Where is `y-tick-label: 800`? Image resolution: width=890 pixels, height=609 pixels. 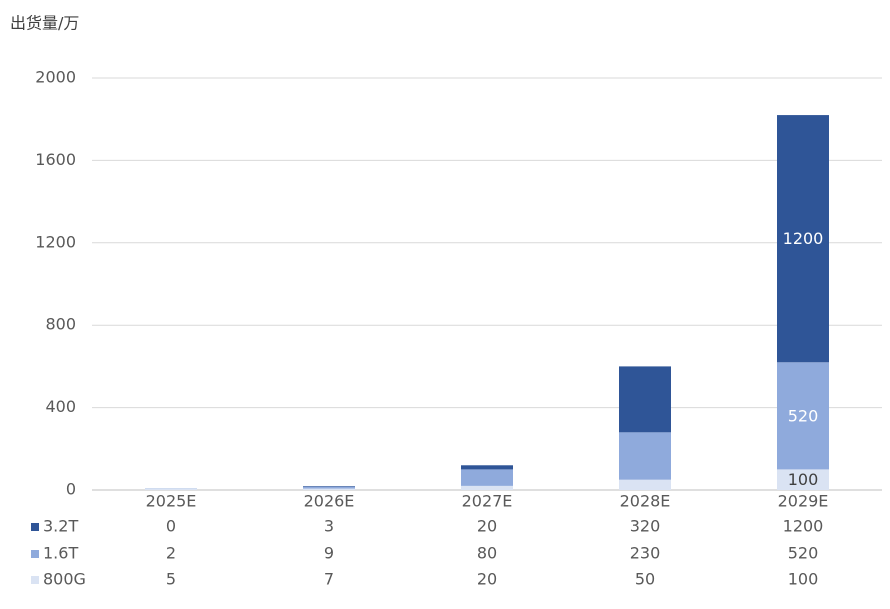 y-tick-label: 800 is located at coordinates (60, 324).